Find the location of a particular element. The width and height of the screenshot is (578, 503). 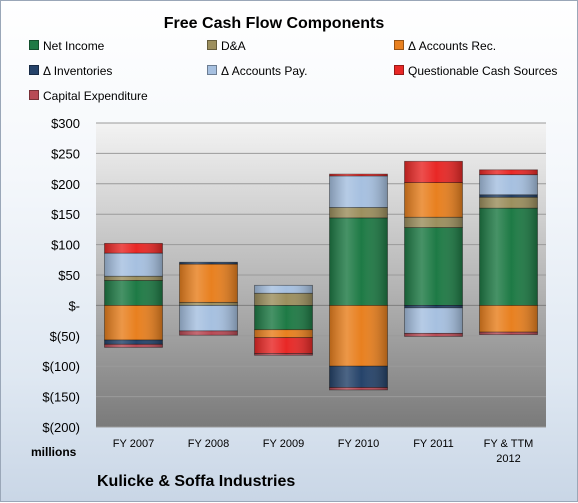

legend-label: Net Income is located at coordinates (74, 46).